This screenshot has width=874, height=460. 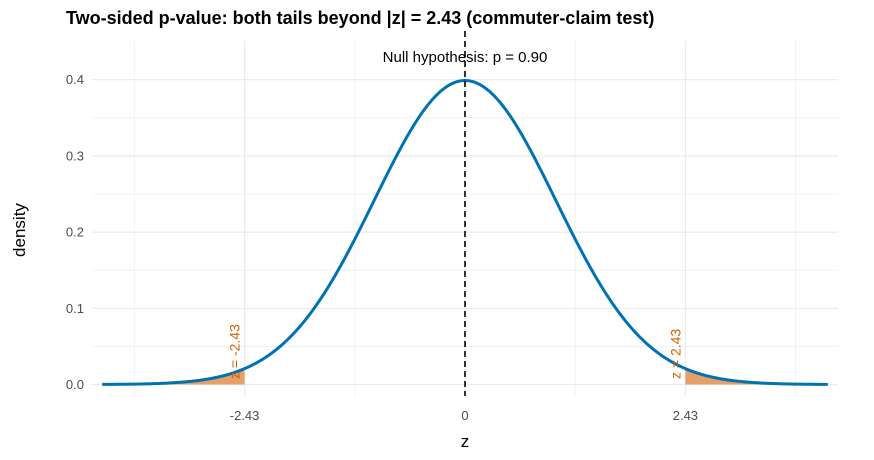 What do you see at coordinates (675, 354) in the screenshot?
I see `right-critical-label: z = 2.43` at bounding box center [675, 354].